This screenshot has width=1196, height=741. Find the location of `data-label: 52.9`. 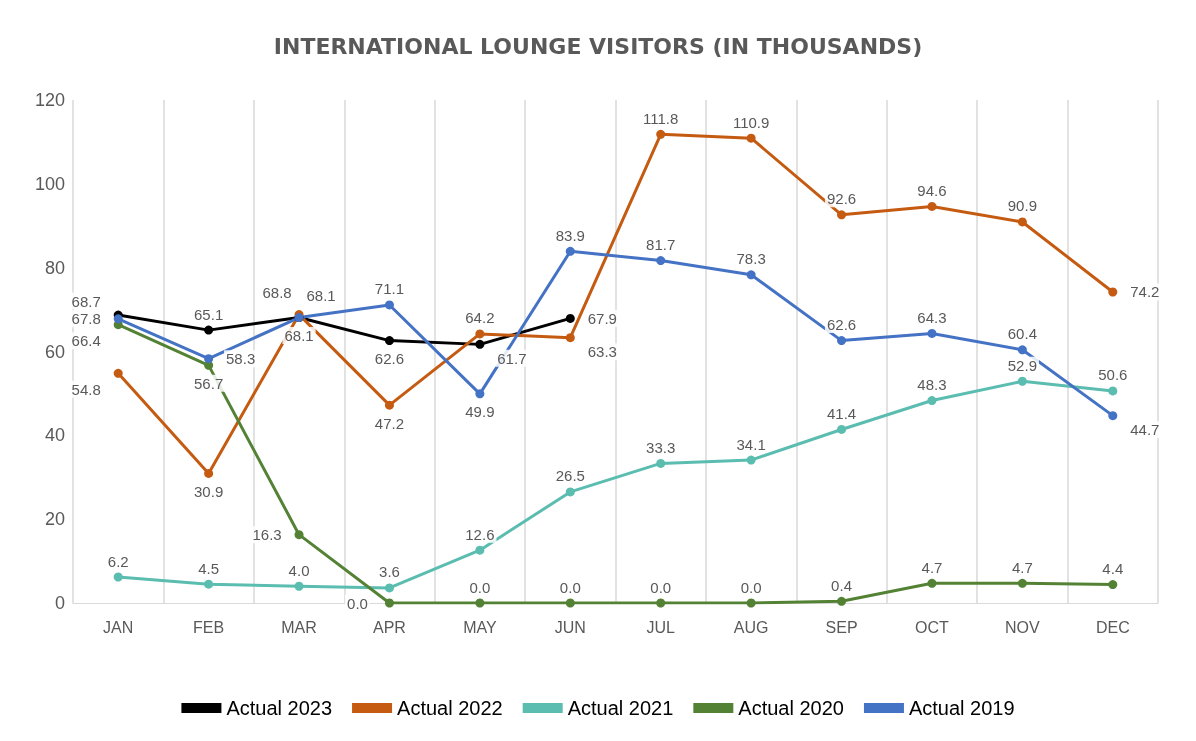

data-label: 52.9 is located at coordinates (1022, 365).